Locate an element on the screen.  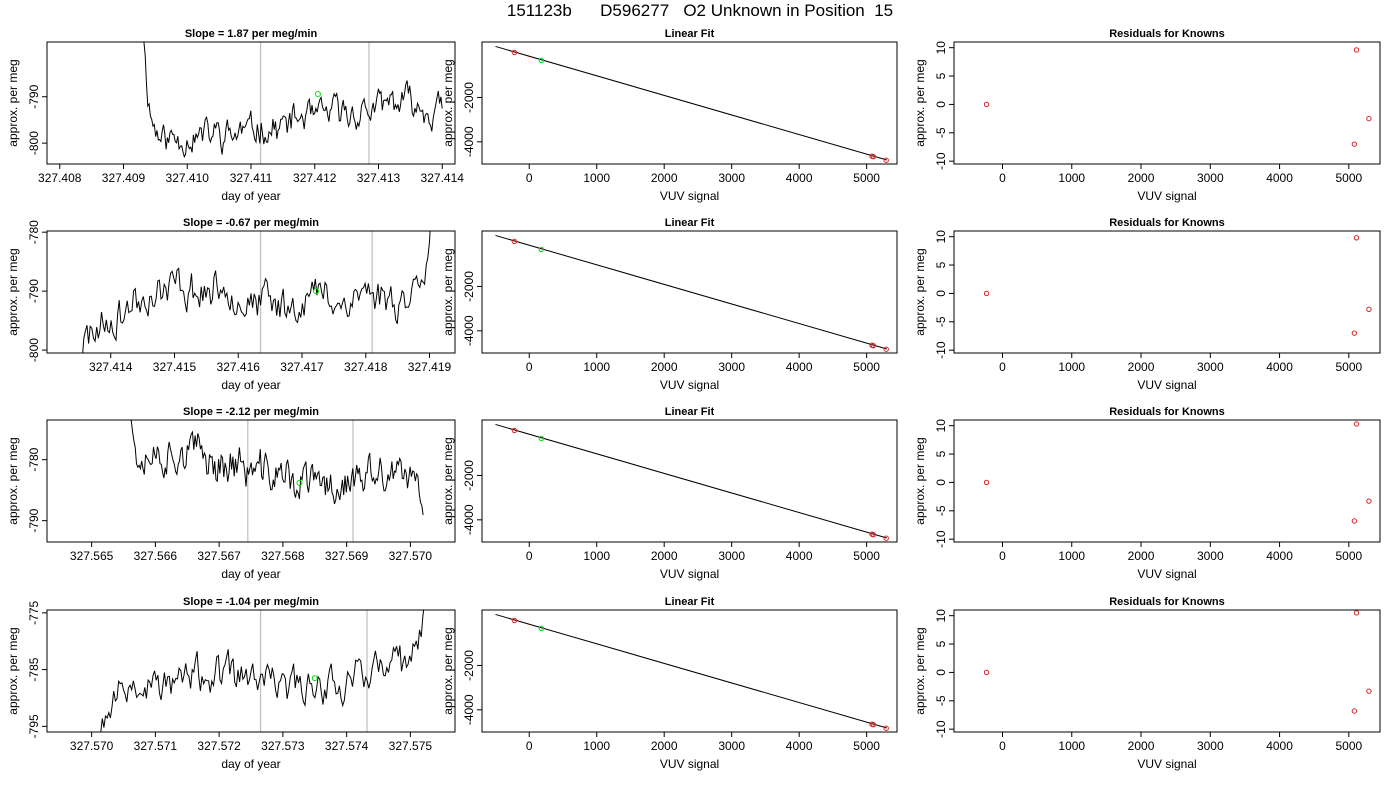
panel-title: Linear Fit is located at coordinates (690, 34).